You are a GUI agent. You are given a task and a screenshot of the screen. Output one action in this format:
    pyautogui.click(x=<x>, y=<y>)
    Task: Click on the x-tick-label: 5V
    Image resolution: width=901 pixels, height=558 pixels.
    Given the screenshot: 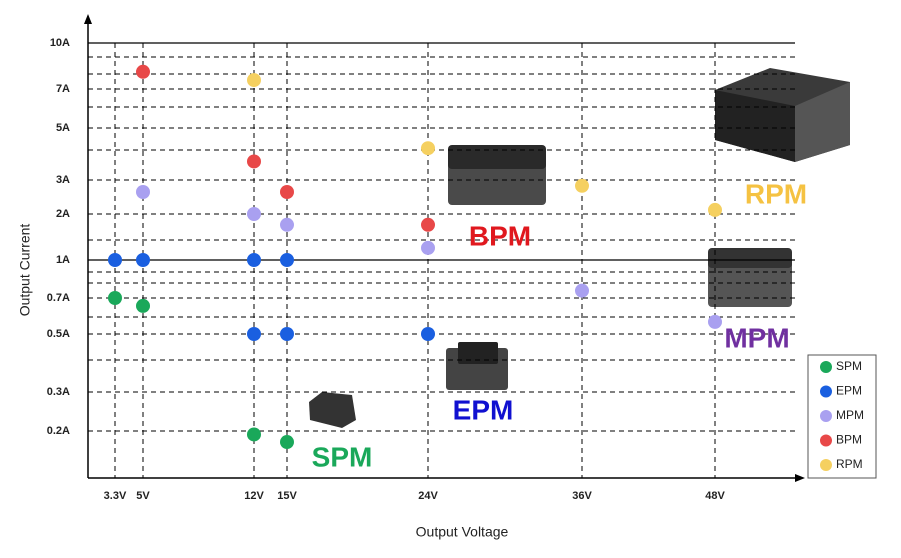 What is the action you would take?
    pyautogui.click(x=143, y=496)
    